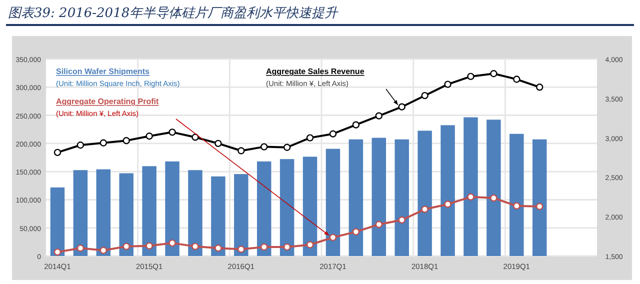 This screenshot has width=640, height=284. Describe the element at coordinates (108, 101) in the screenshot. I see `text: Aggregate Operating Profit` at that location.